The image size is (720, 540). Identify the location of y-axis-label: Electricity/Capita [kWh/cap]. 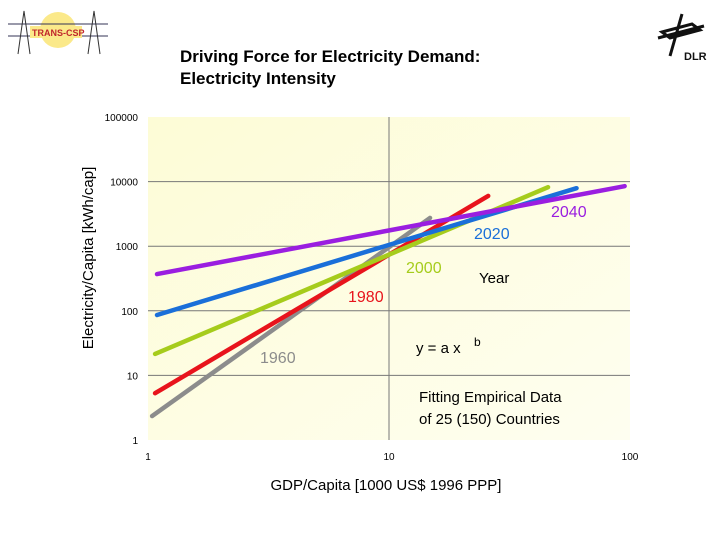
(88, 258).